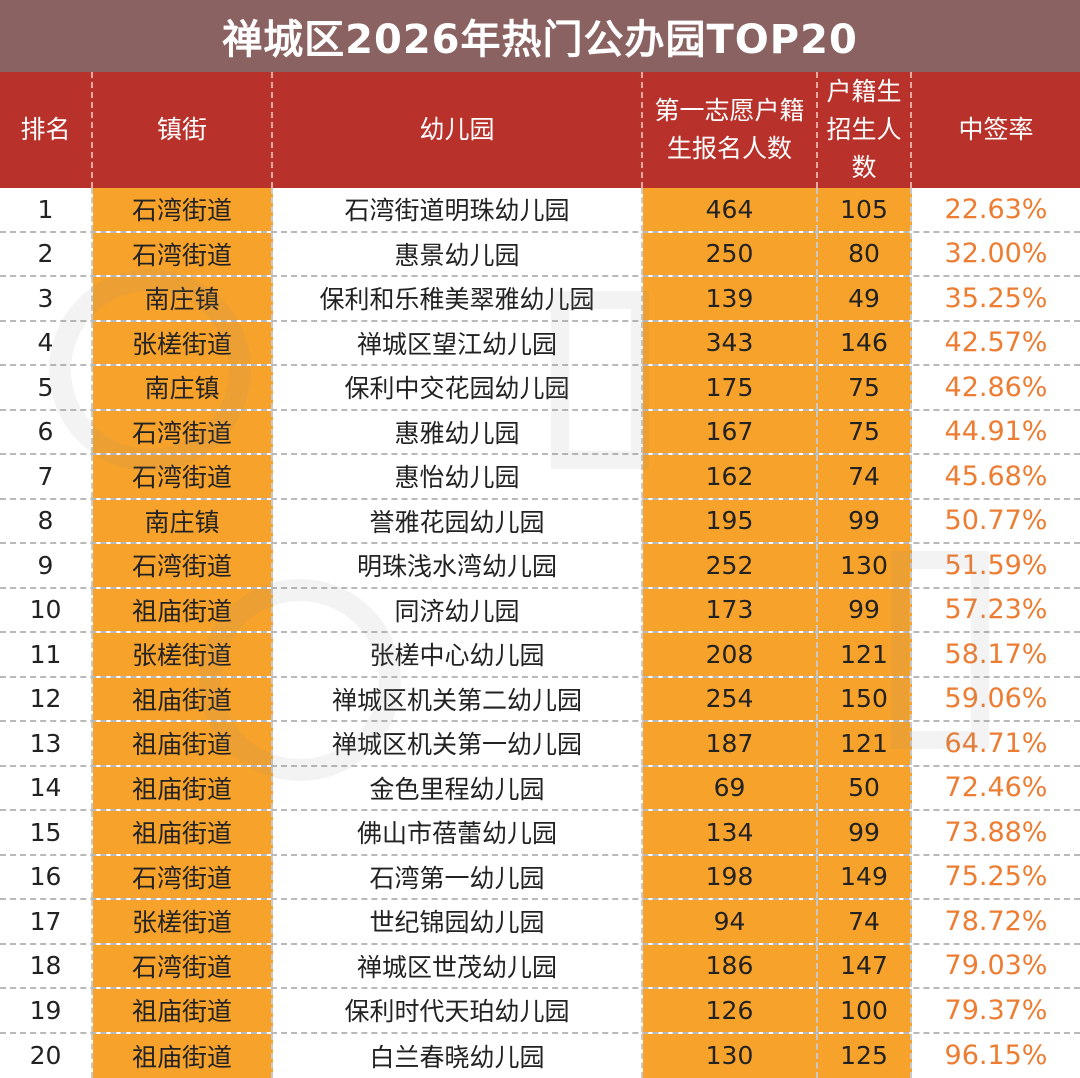 Image resolution: width=1080 pixels, height=1078 pixels. Describe the element at coordinates (996, 565) in the screenshot. I see `cell-rate: 51.59%` at that location.